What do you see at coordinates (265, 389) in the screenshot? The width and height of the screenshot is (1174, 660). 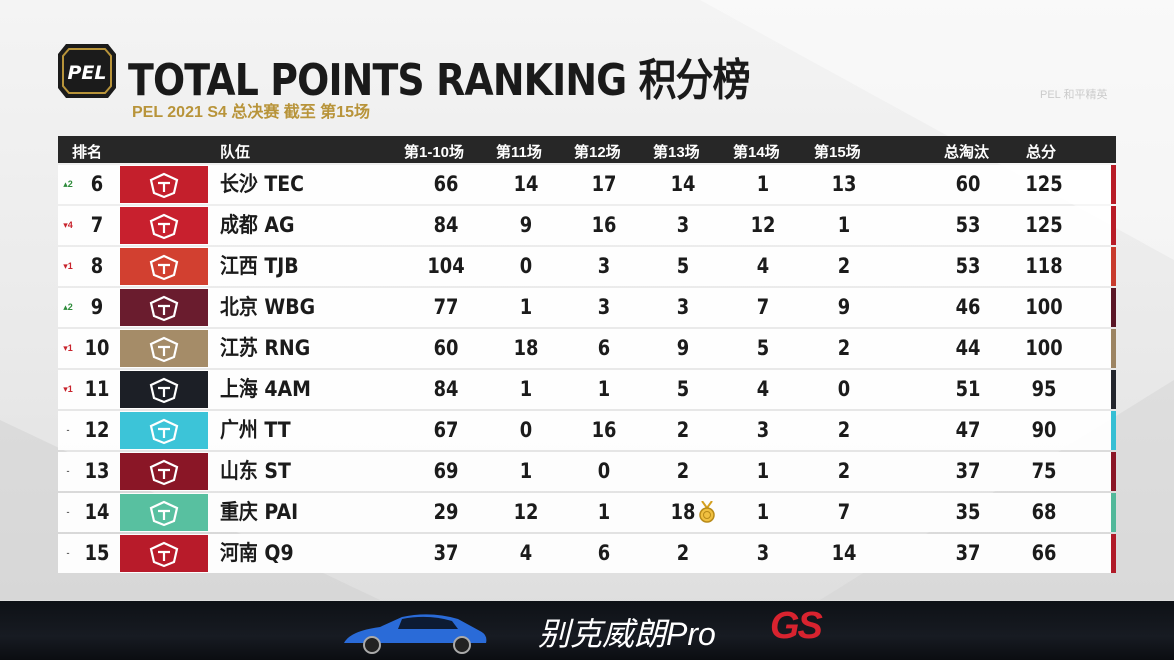 I see `team-name: 上海 4AM` at bounding box center [265, 389].